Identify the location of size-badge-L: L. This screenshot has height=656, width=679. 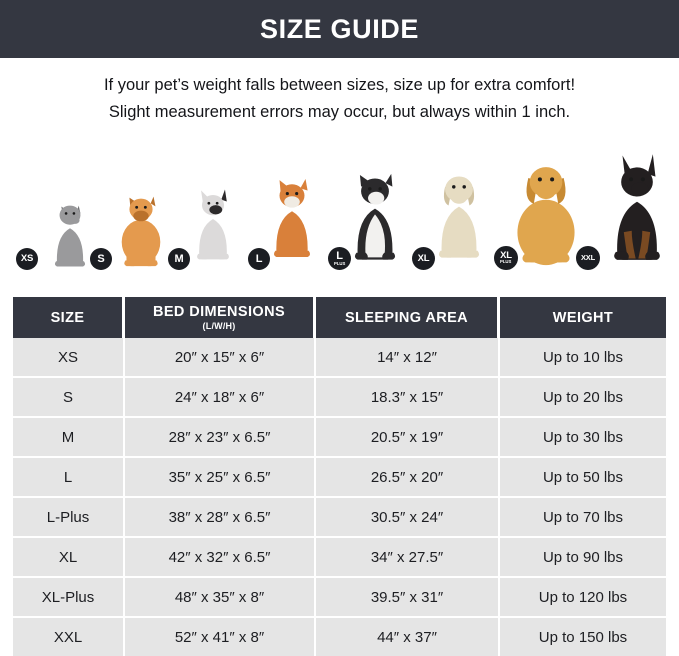
(259, 259).